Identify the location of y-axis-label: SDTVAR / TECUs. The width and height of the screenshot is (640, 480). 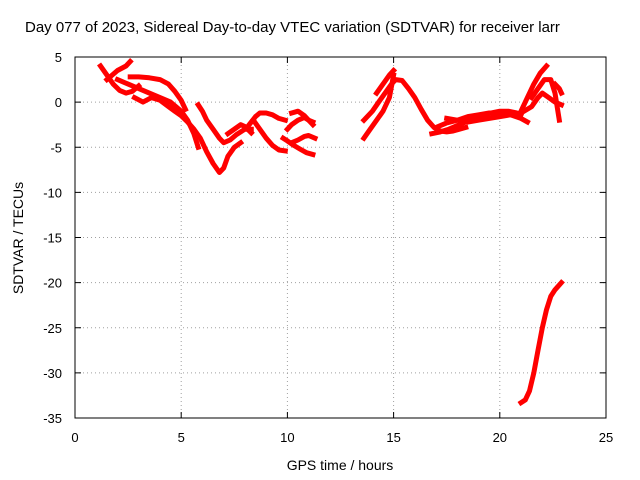
(18, 238).